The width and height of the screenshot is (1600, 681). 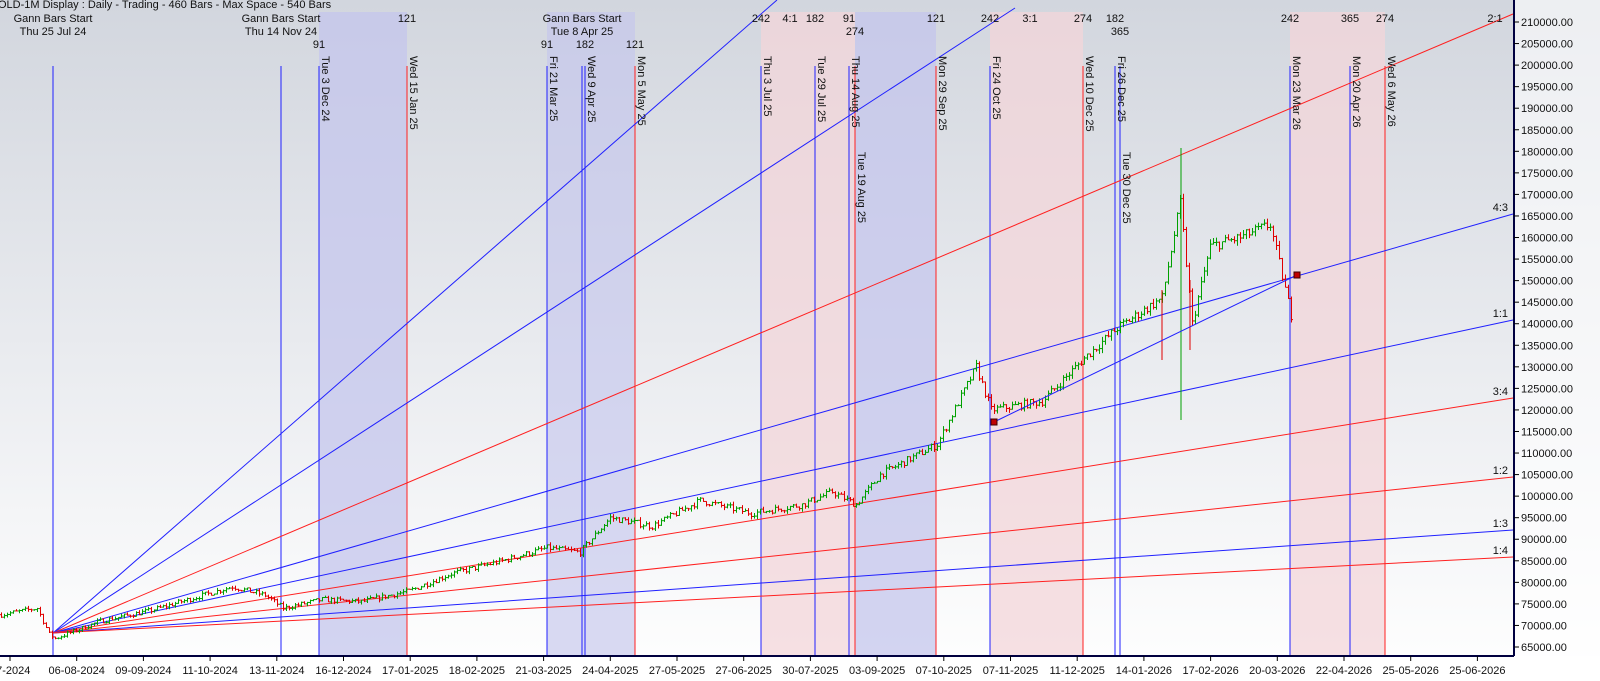 What do you see at coordinates (855, 32) in the screenshot?
I see `time-cycle-count: 274` at bounding box center [855, 32].